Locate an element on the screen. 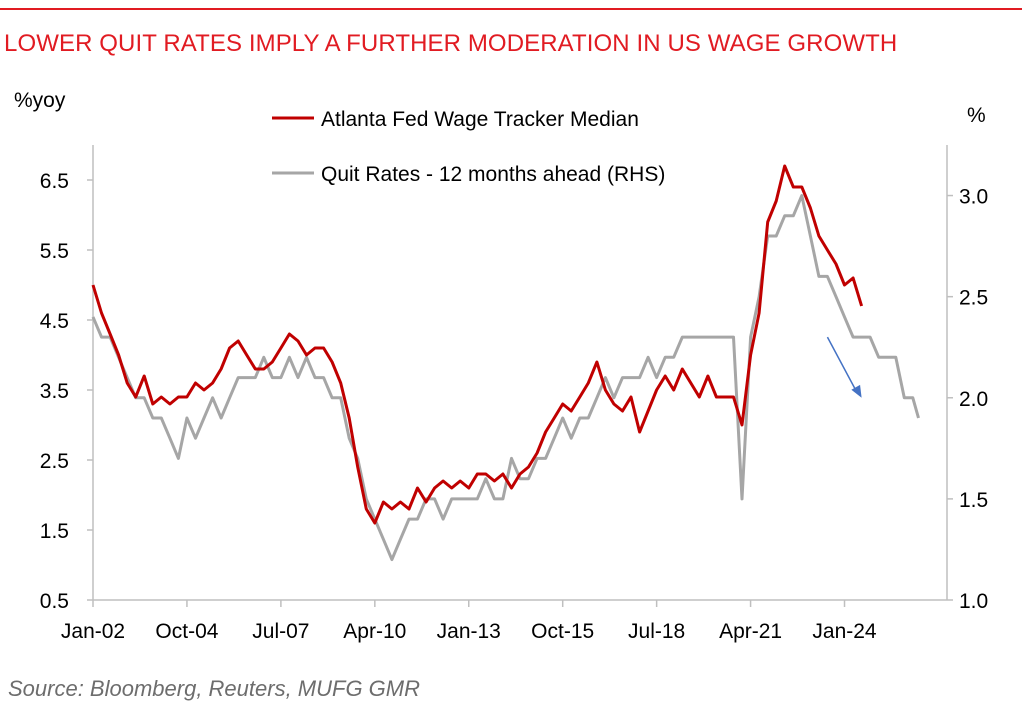 The image size is (1022, 722). legend-label: Atlanta Fed Wage Tracker Median is located at coordinates (480, 119).